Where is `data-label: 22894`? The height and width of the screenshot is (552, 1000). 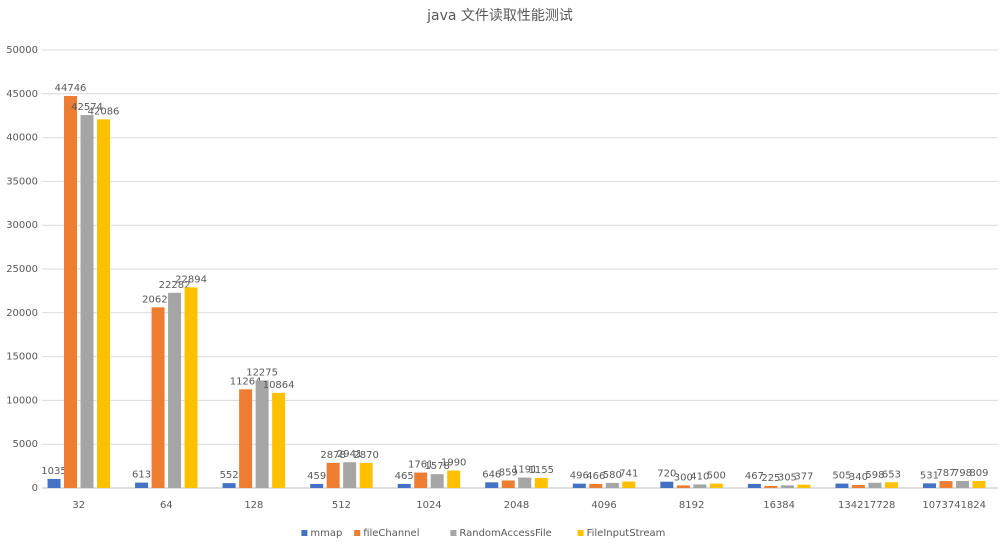 data-label: 22894 is located at coordinates (191, 279).